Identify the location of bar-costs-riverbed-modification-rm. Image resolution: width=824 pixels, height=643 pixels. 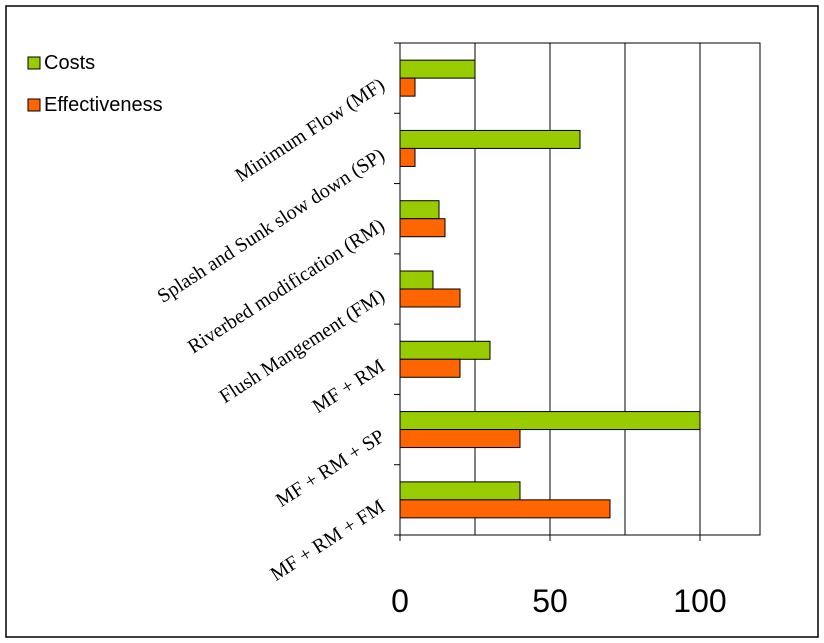
(419, 210).